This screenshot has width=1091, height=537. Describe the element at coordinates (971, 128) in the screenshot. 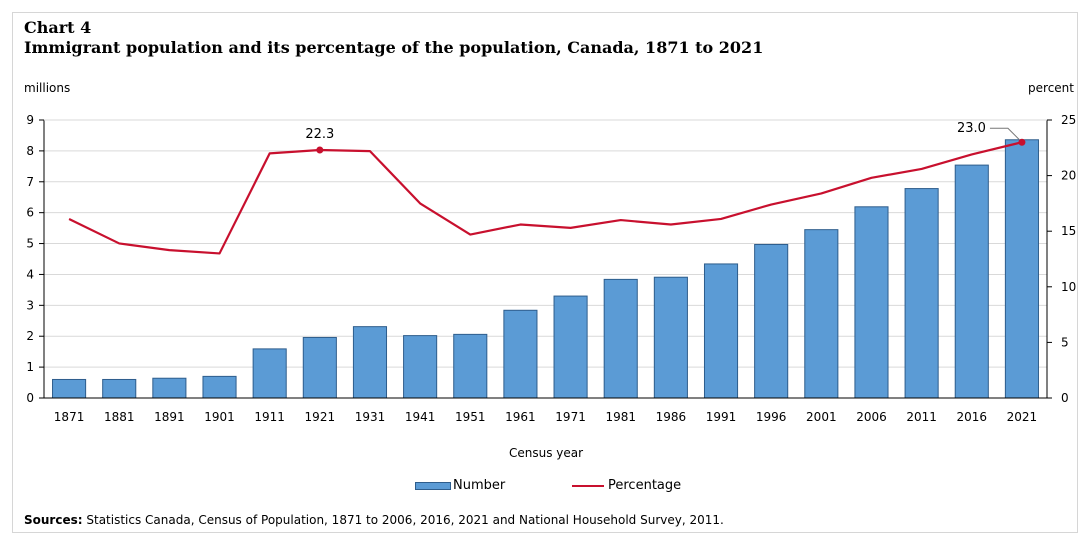

I see `data-label: 23.0` at that location.